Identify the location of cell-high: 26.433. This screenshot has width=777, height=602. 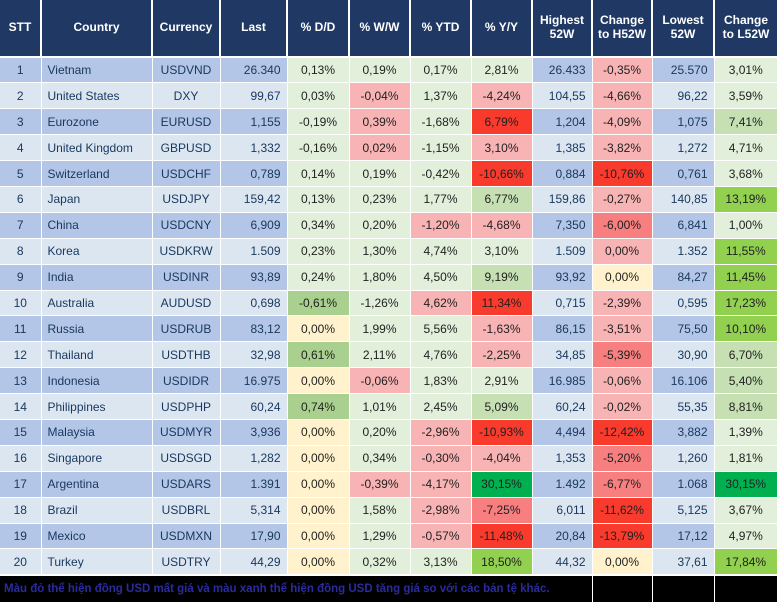
(562, 70).